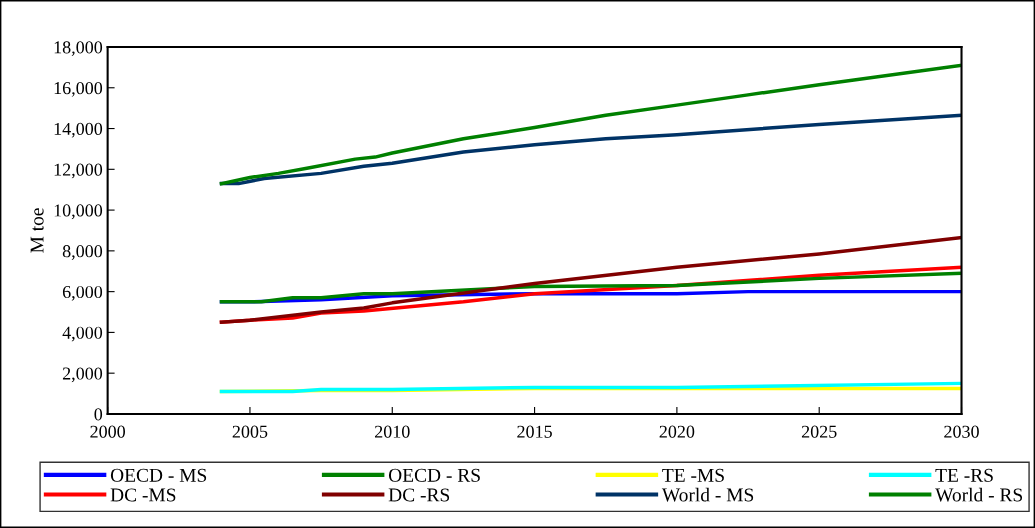  Describe the element at coordinates (78, 212) in the screenshot. I see `y-tick-label: 10,000` at that location.